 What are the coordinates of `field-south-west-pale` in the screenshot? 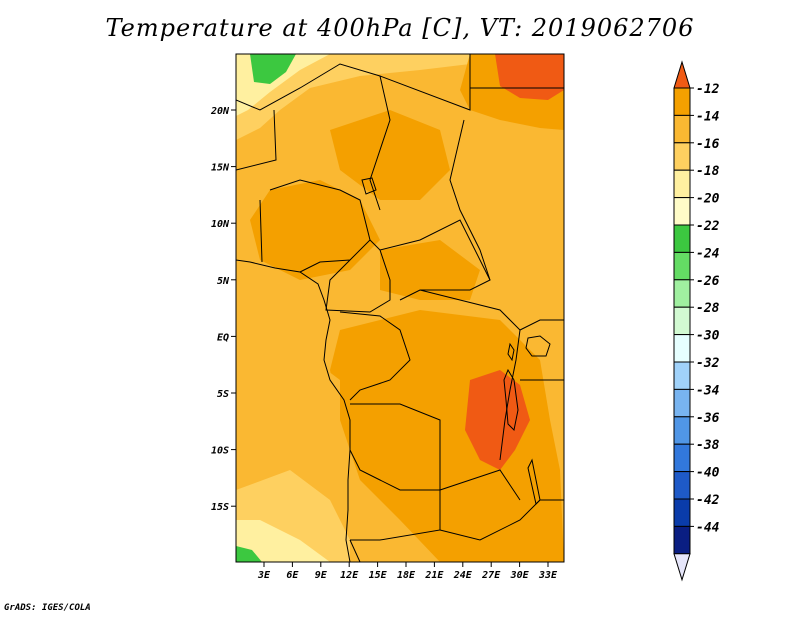 It's located at (283, 541).